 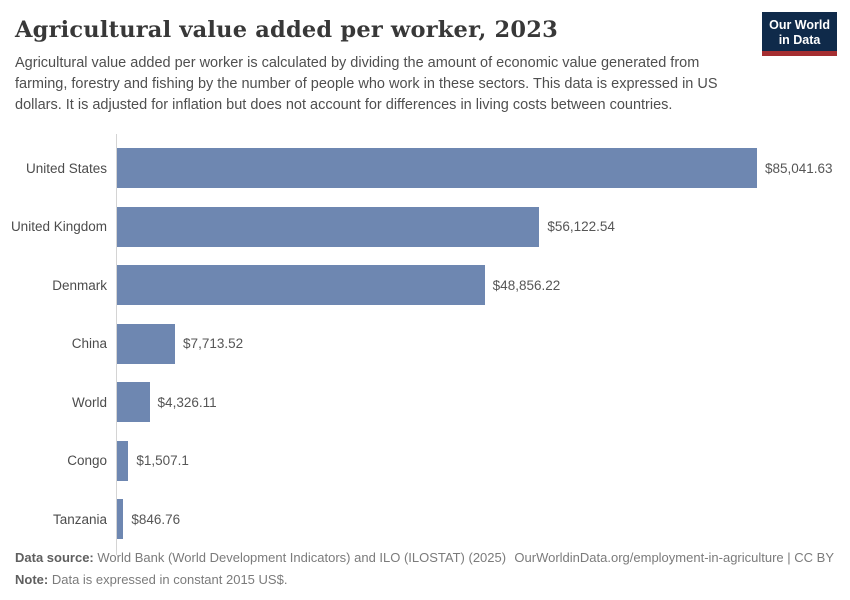 What do you see at coordinates (87, 461) in the screenshot?
I see `category-label: Congo` at bounding box center [87, 461].